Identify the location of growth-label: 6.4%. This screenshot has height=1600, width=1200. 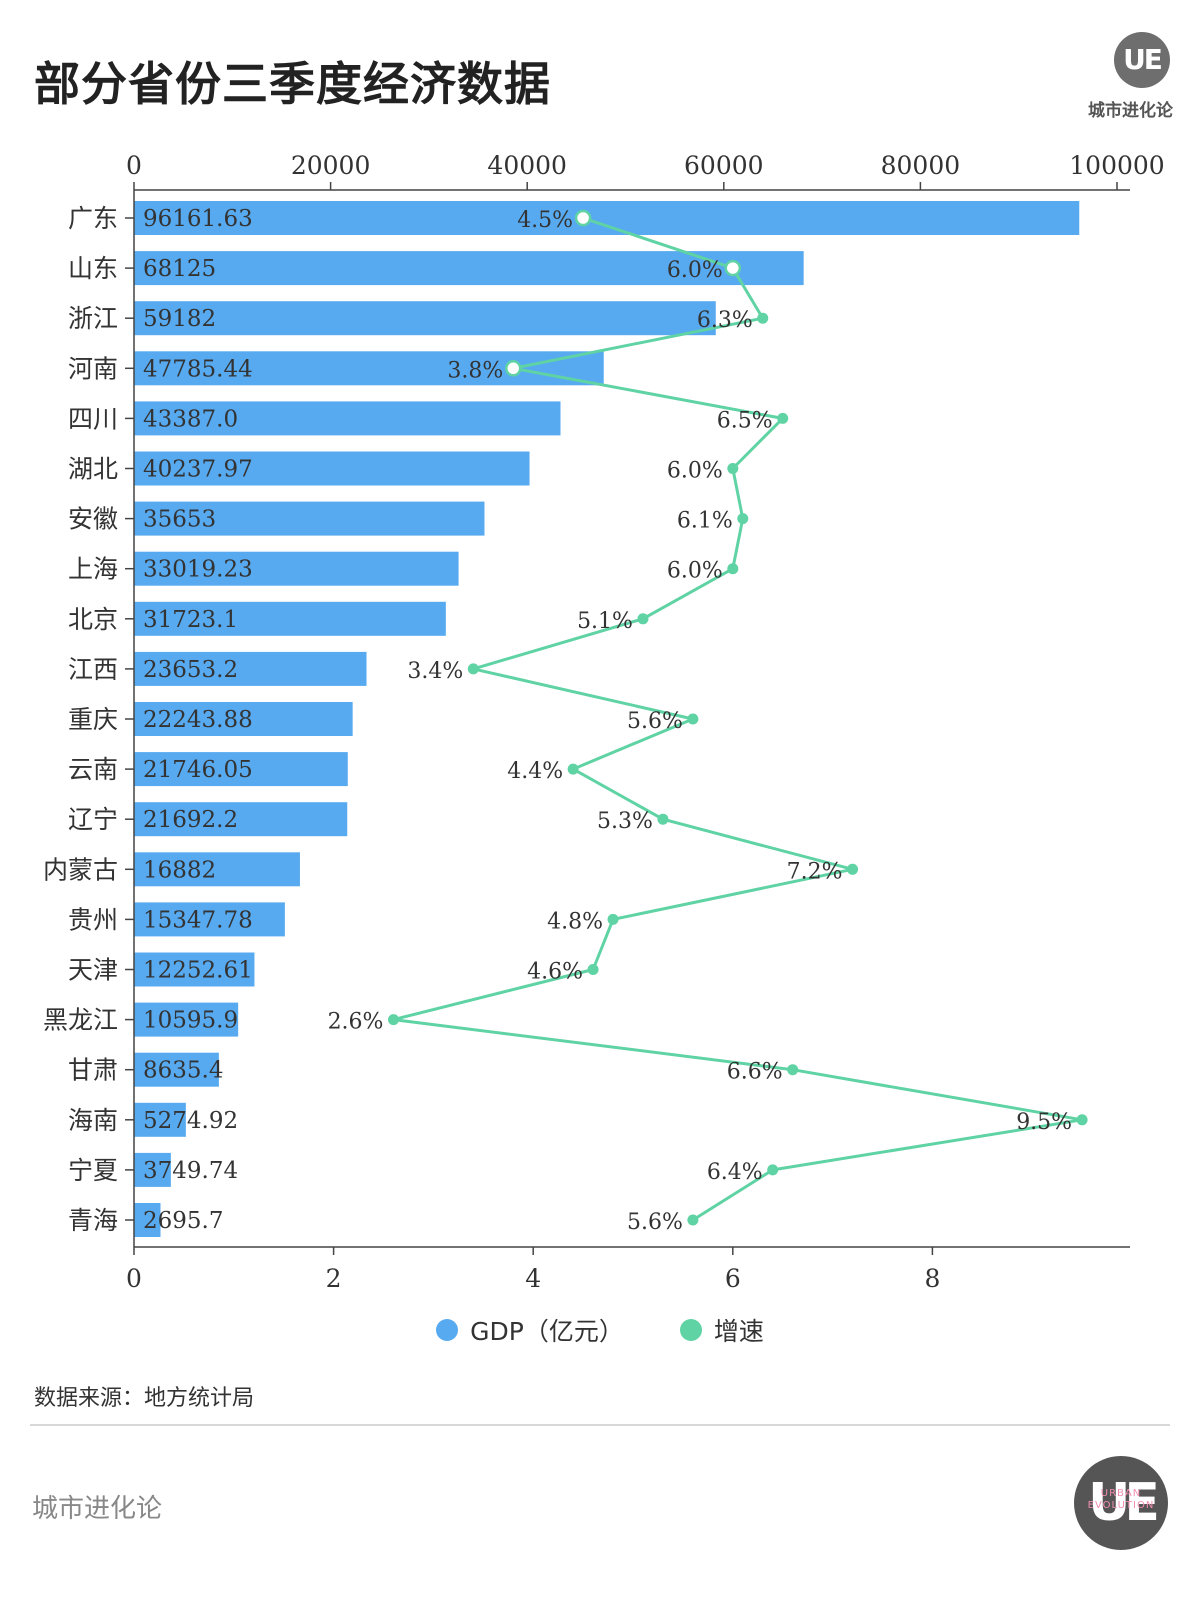
(735, 1172).